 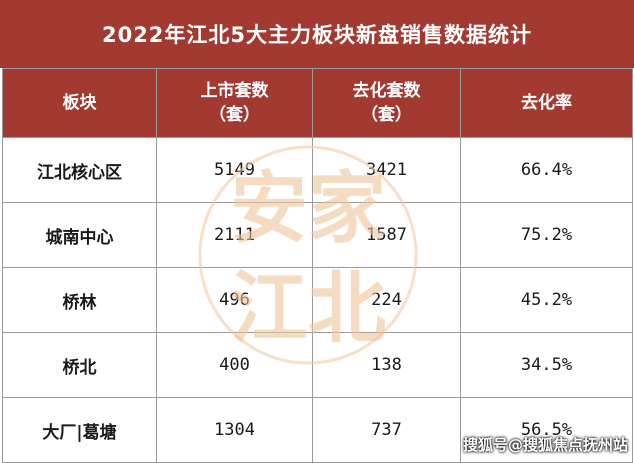 I want to click on row-name: 江北核心区, so click(x=79, y=170).